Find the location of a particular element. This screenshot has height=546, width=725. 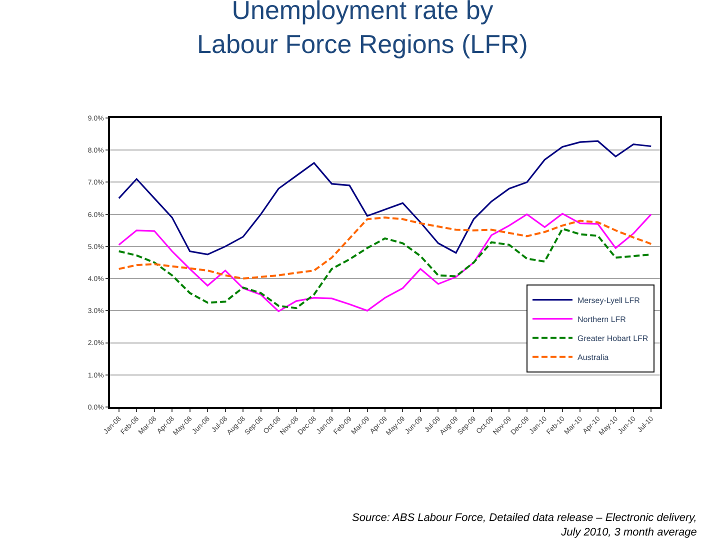

source-note: Source: ABS Labour Force, Detailed data release – Electronic delivery, July 2010, 3 month average is located at coordinates (524, 525).